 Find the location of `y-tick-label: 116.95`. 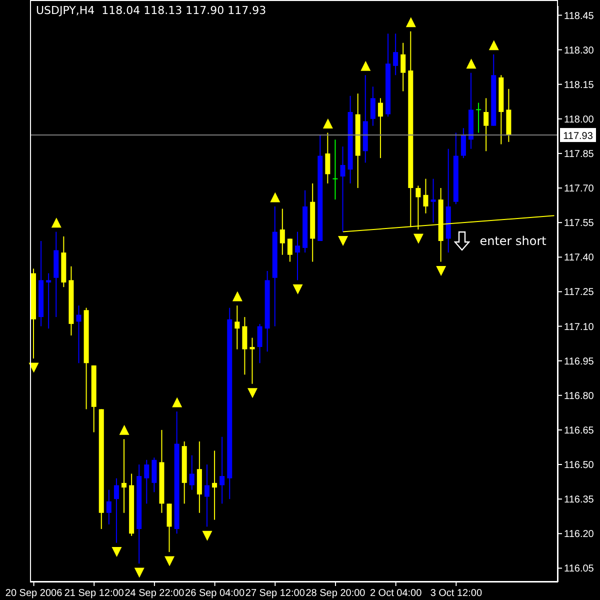

y-tick-label: 116.95 is located at coordinates (579, 362).